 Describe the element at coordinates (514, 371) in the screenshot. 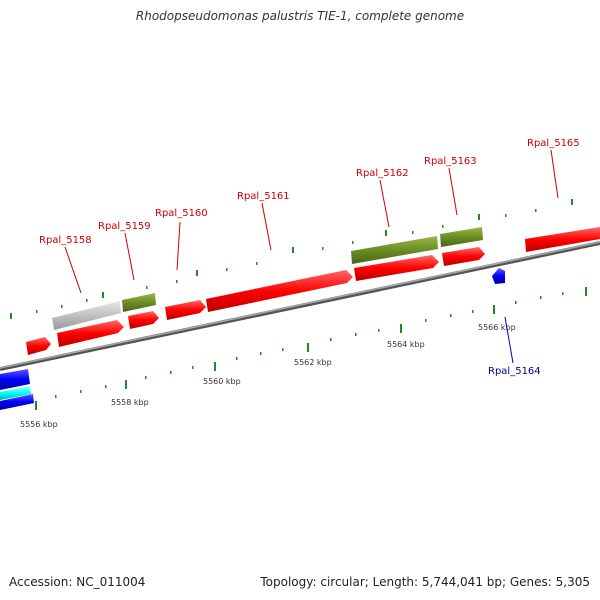

I see `gene-label: Rpal_5164` at that location.